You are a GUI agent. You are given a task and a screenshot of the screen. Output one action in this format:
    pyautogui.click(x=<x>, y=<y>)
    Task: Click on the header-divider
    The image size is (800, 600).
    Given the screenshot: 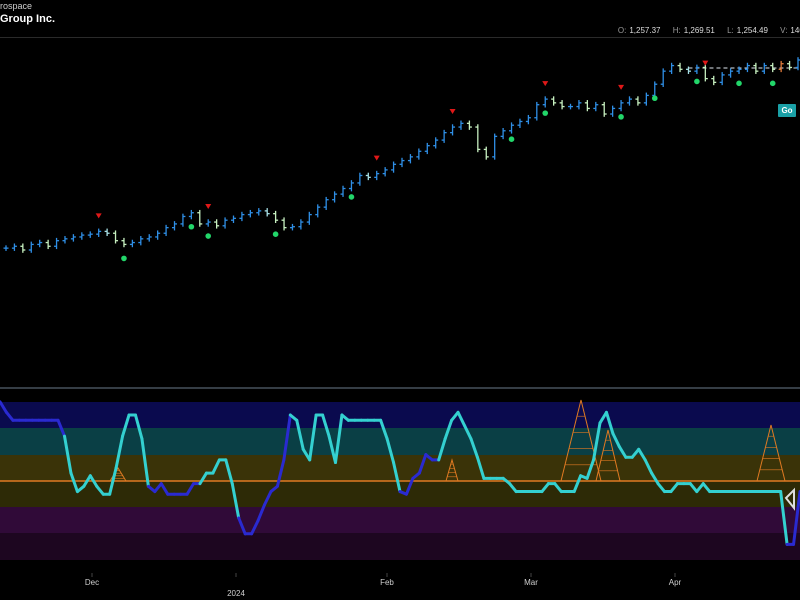 What is the action you would take?
    pyautogui.click(x=400, y=37)
    